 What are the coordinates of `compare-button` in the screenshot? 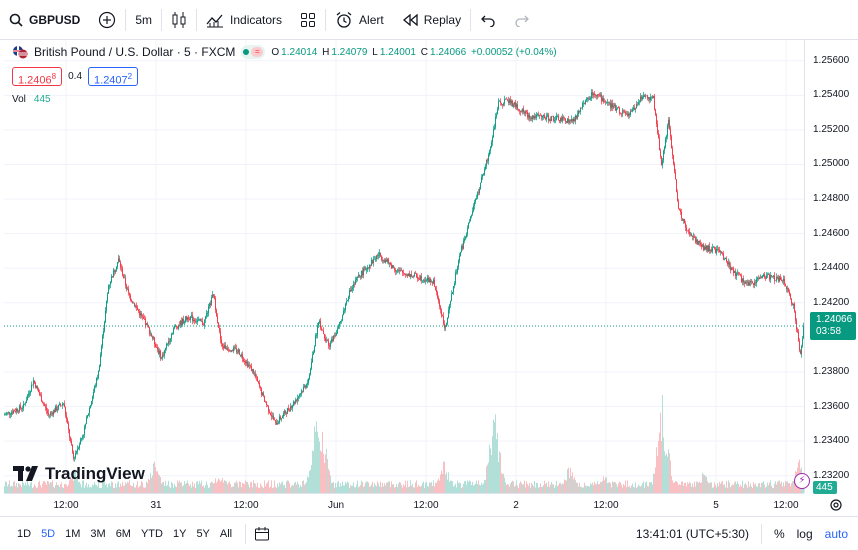 It's located at (107, 20).